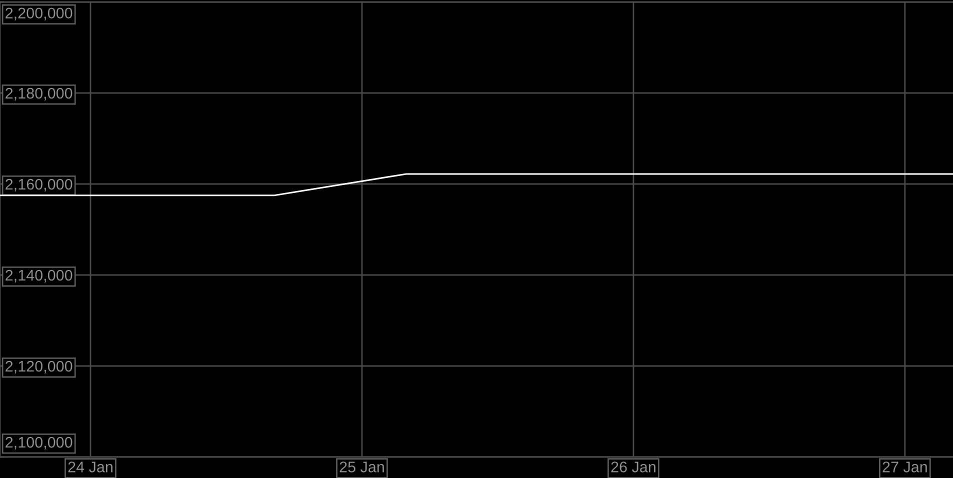 The width and height of the screenshot is (953, 478). I want to click on y-tick-label: 2,180,000, so click(39, 94).